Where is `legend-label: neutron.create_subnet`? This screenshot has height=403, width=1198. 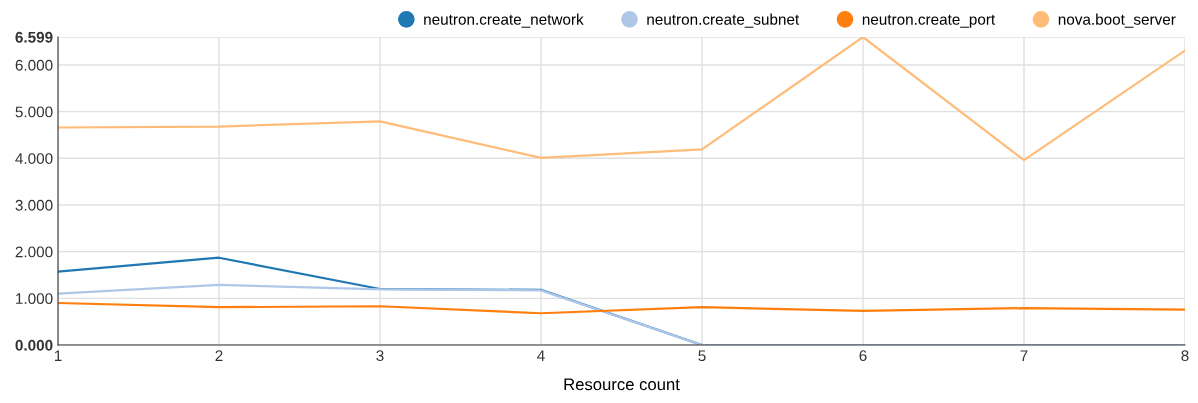
legend-label: neutron.create_subnet is located at coordinates (723, 20).